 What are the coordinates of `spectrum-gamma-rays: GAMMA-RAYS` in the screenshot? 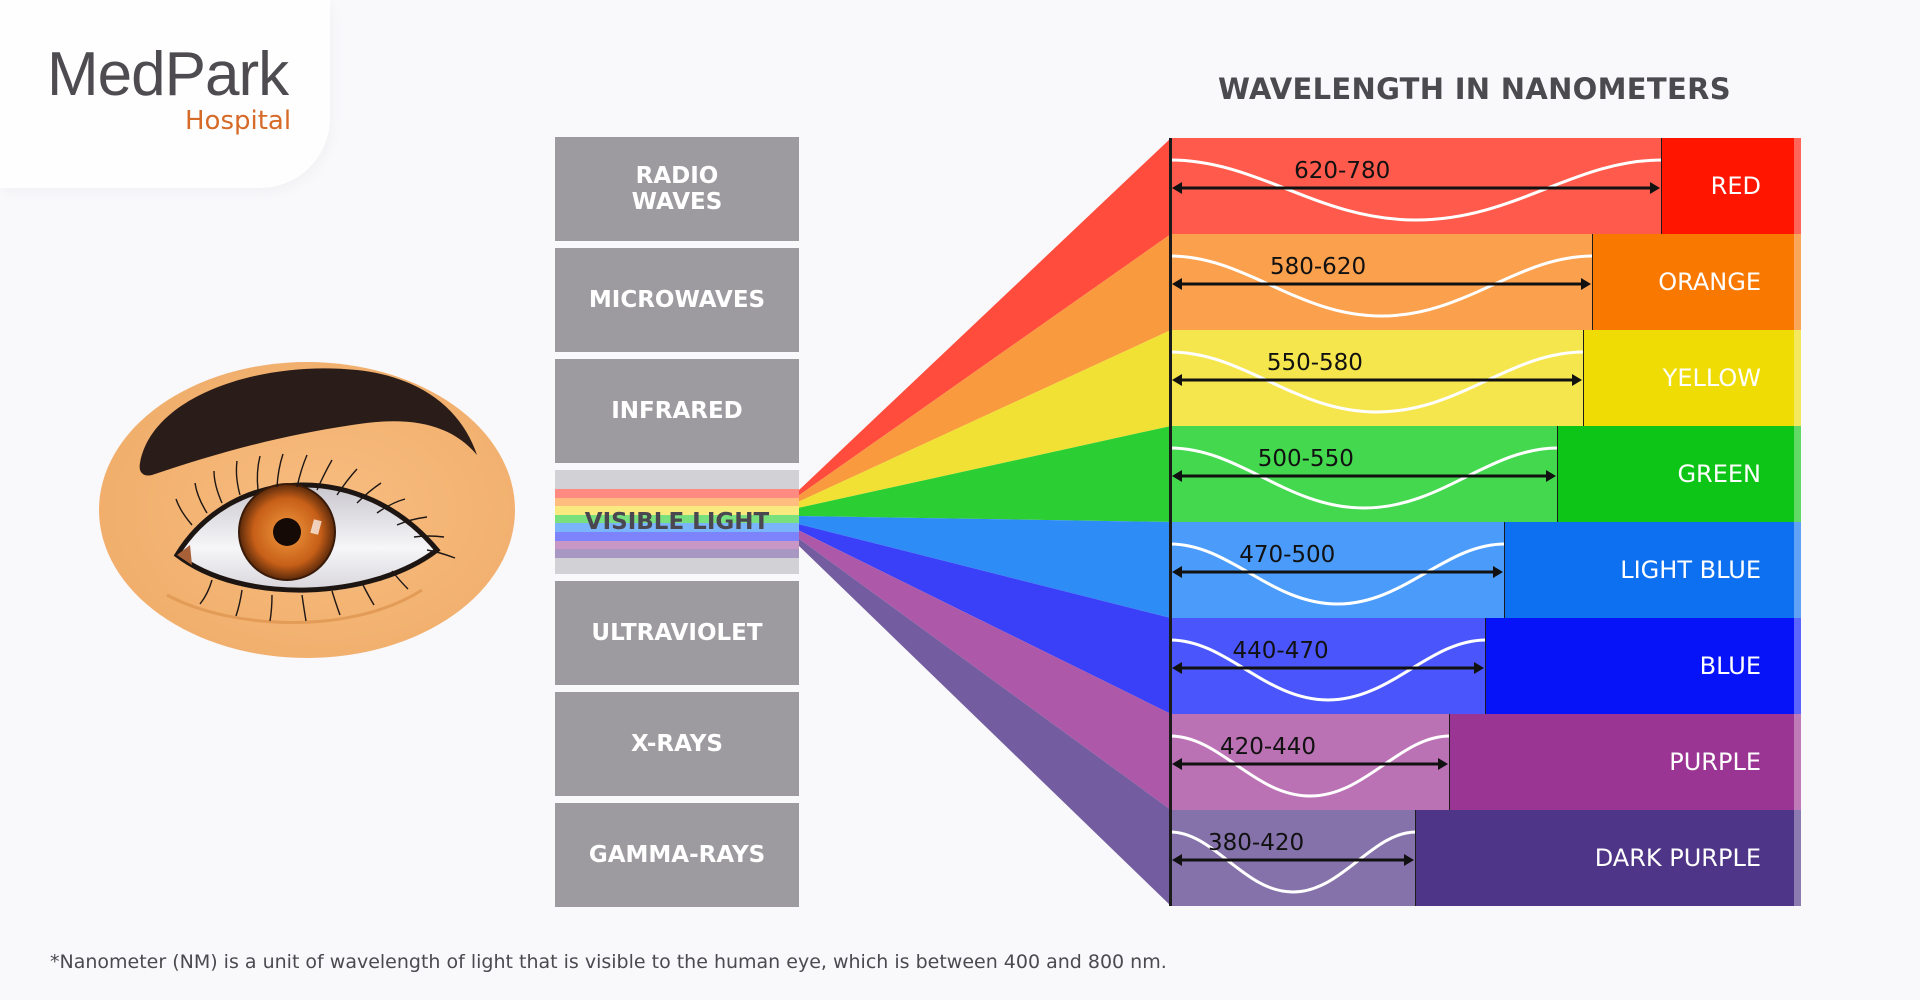 It's located at (677, 855).